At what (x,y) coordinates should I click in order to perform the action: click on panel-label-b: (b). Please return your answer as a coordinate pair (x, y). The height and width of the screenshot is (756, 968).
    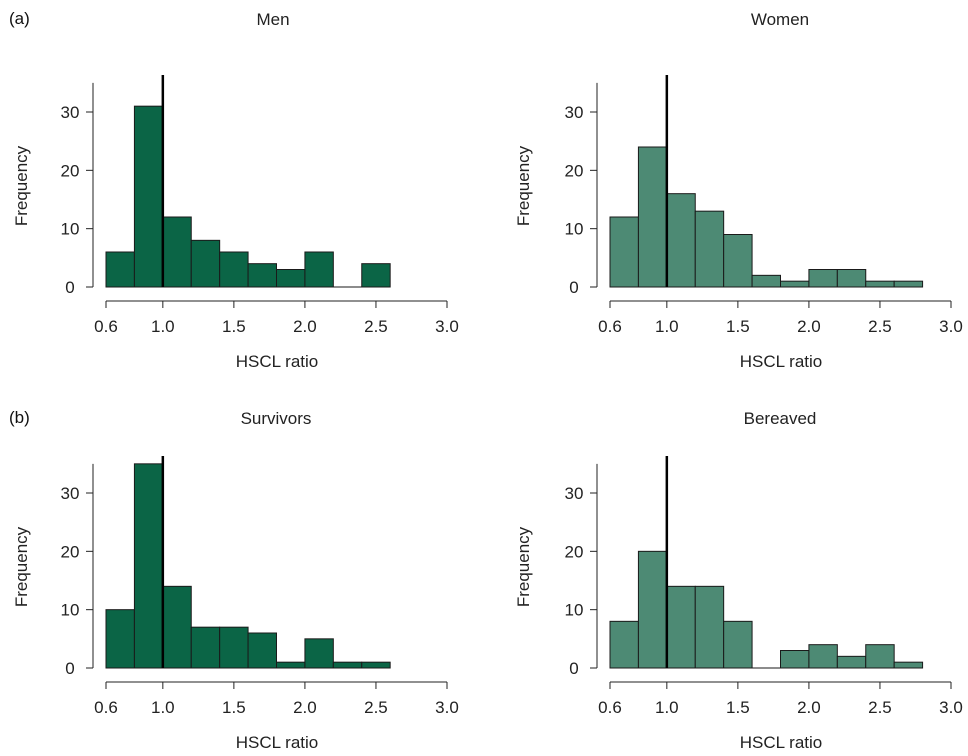
    Looking at the image, I should click on (19, 417).